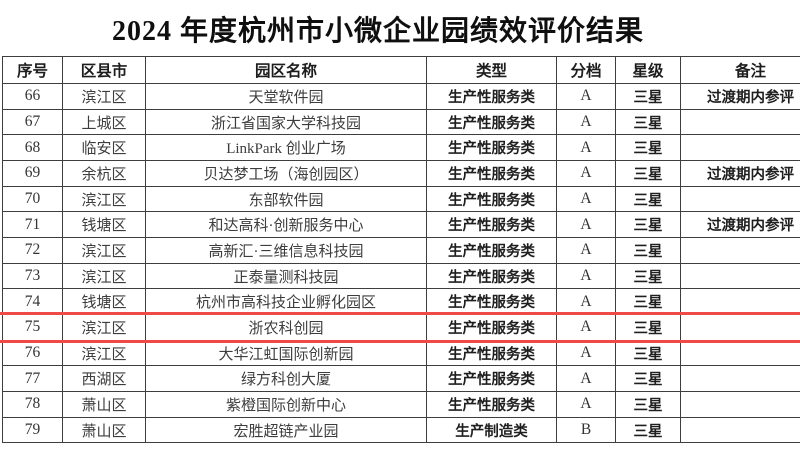 The width and height of the screenshot is (800, 450). I want to click on cell-grade-row-66: A, so click(586, 97).